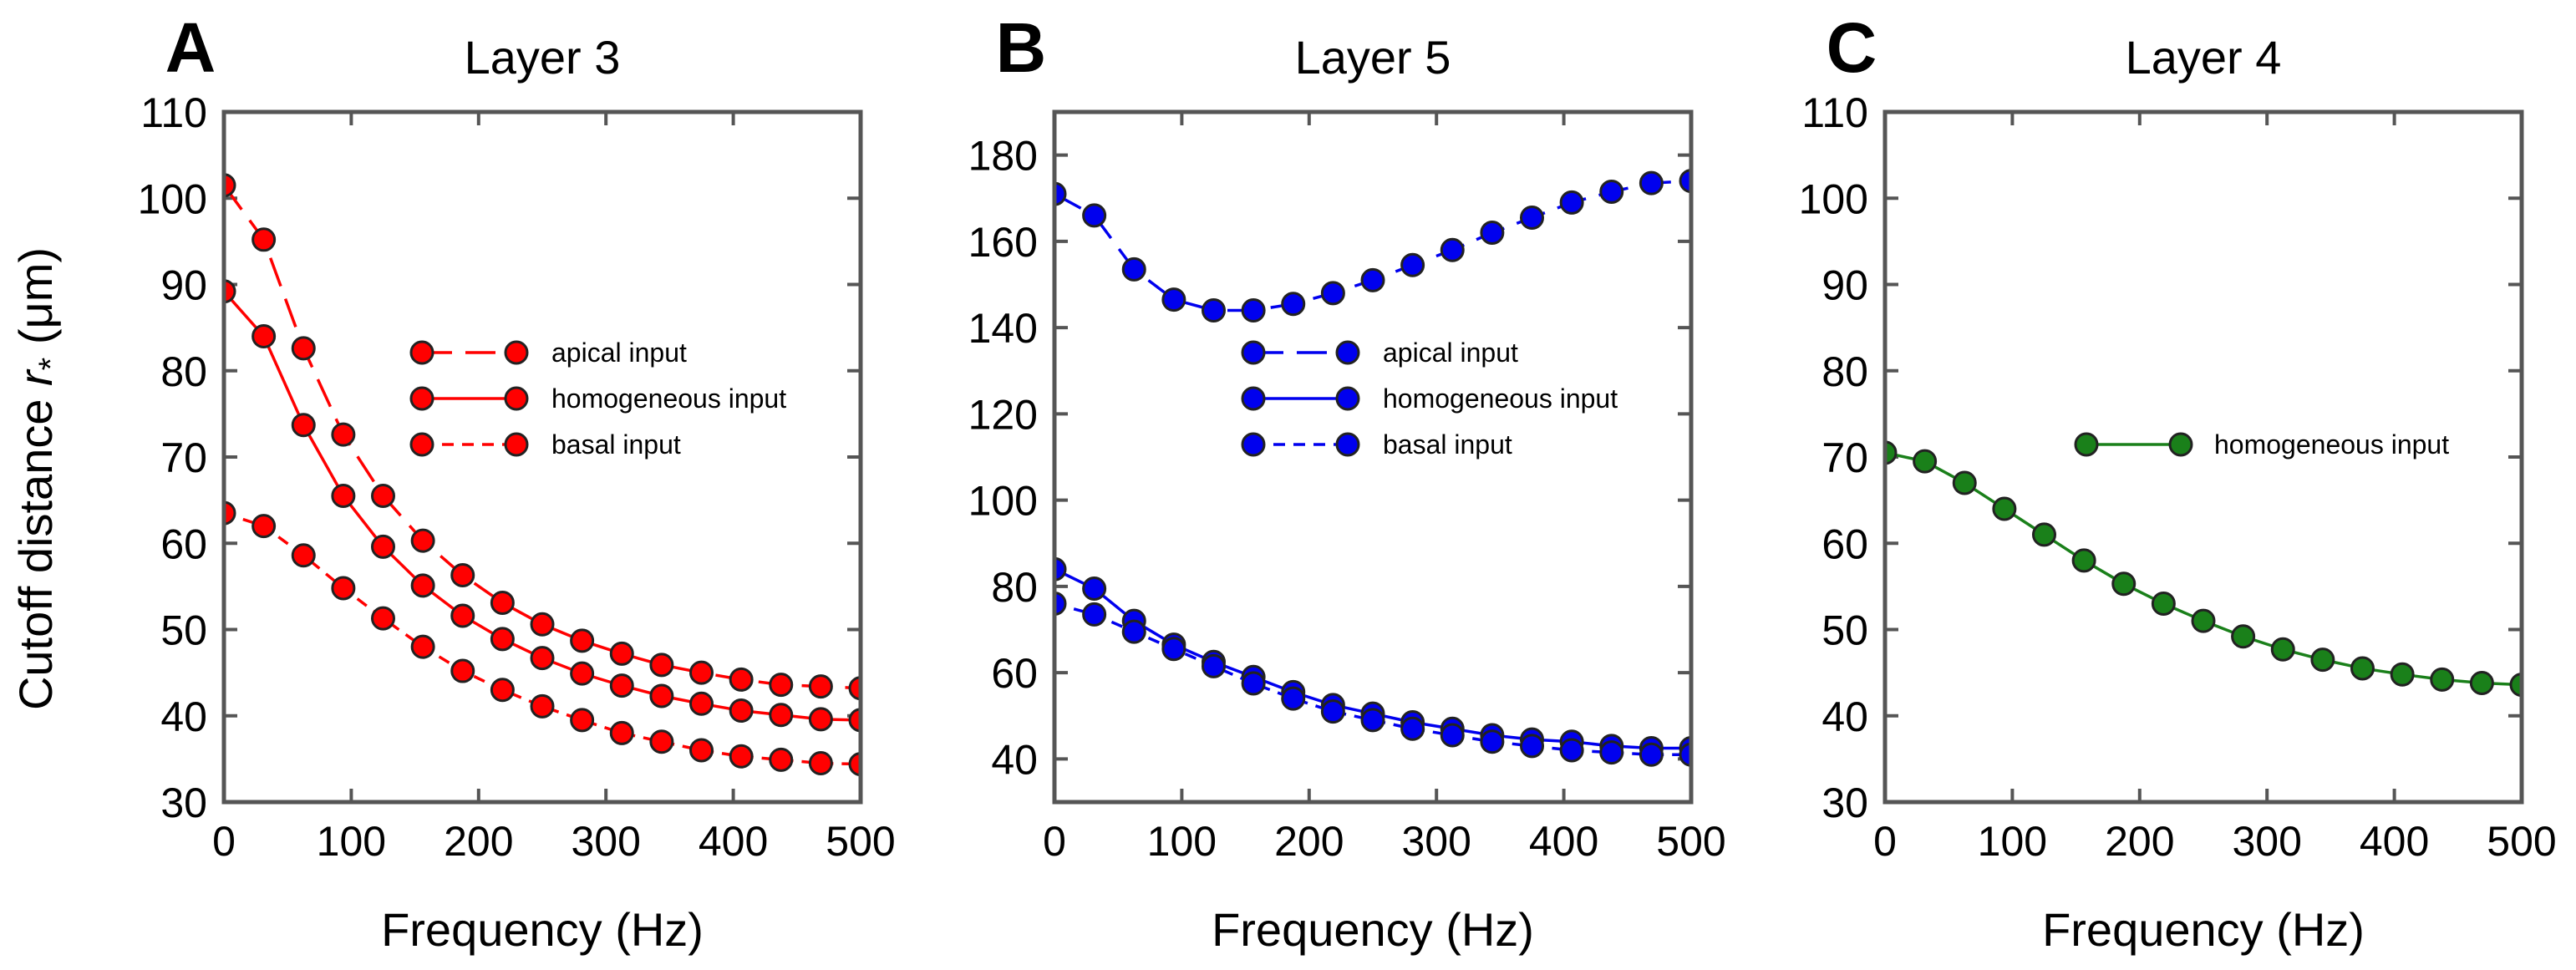 The height and width of the screenshot is (970, 2576). Describe the element at coordinates (1447, 444) in the screenshot. I see `legend-label: basal input` at that location.